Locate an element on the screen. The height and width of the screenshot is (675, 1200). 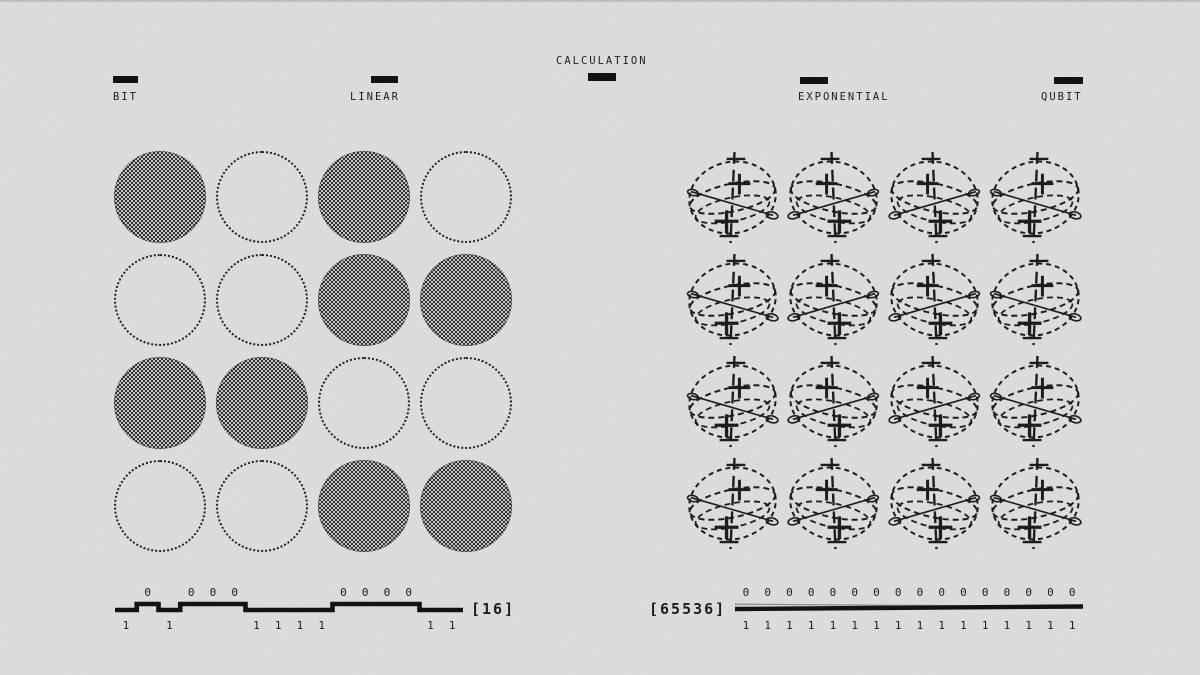
qubit-zero-row: 0 0 0 0 0 0 0 0 0 0 0 0 0 0 0 0 is located at coordinates (909, 592).